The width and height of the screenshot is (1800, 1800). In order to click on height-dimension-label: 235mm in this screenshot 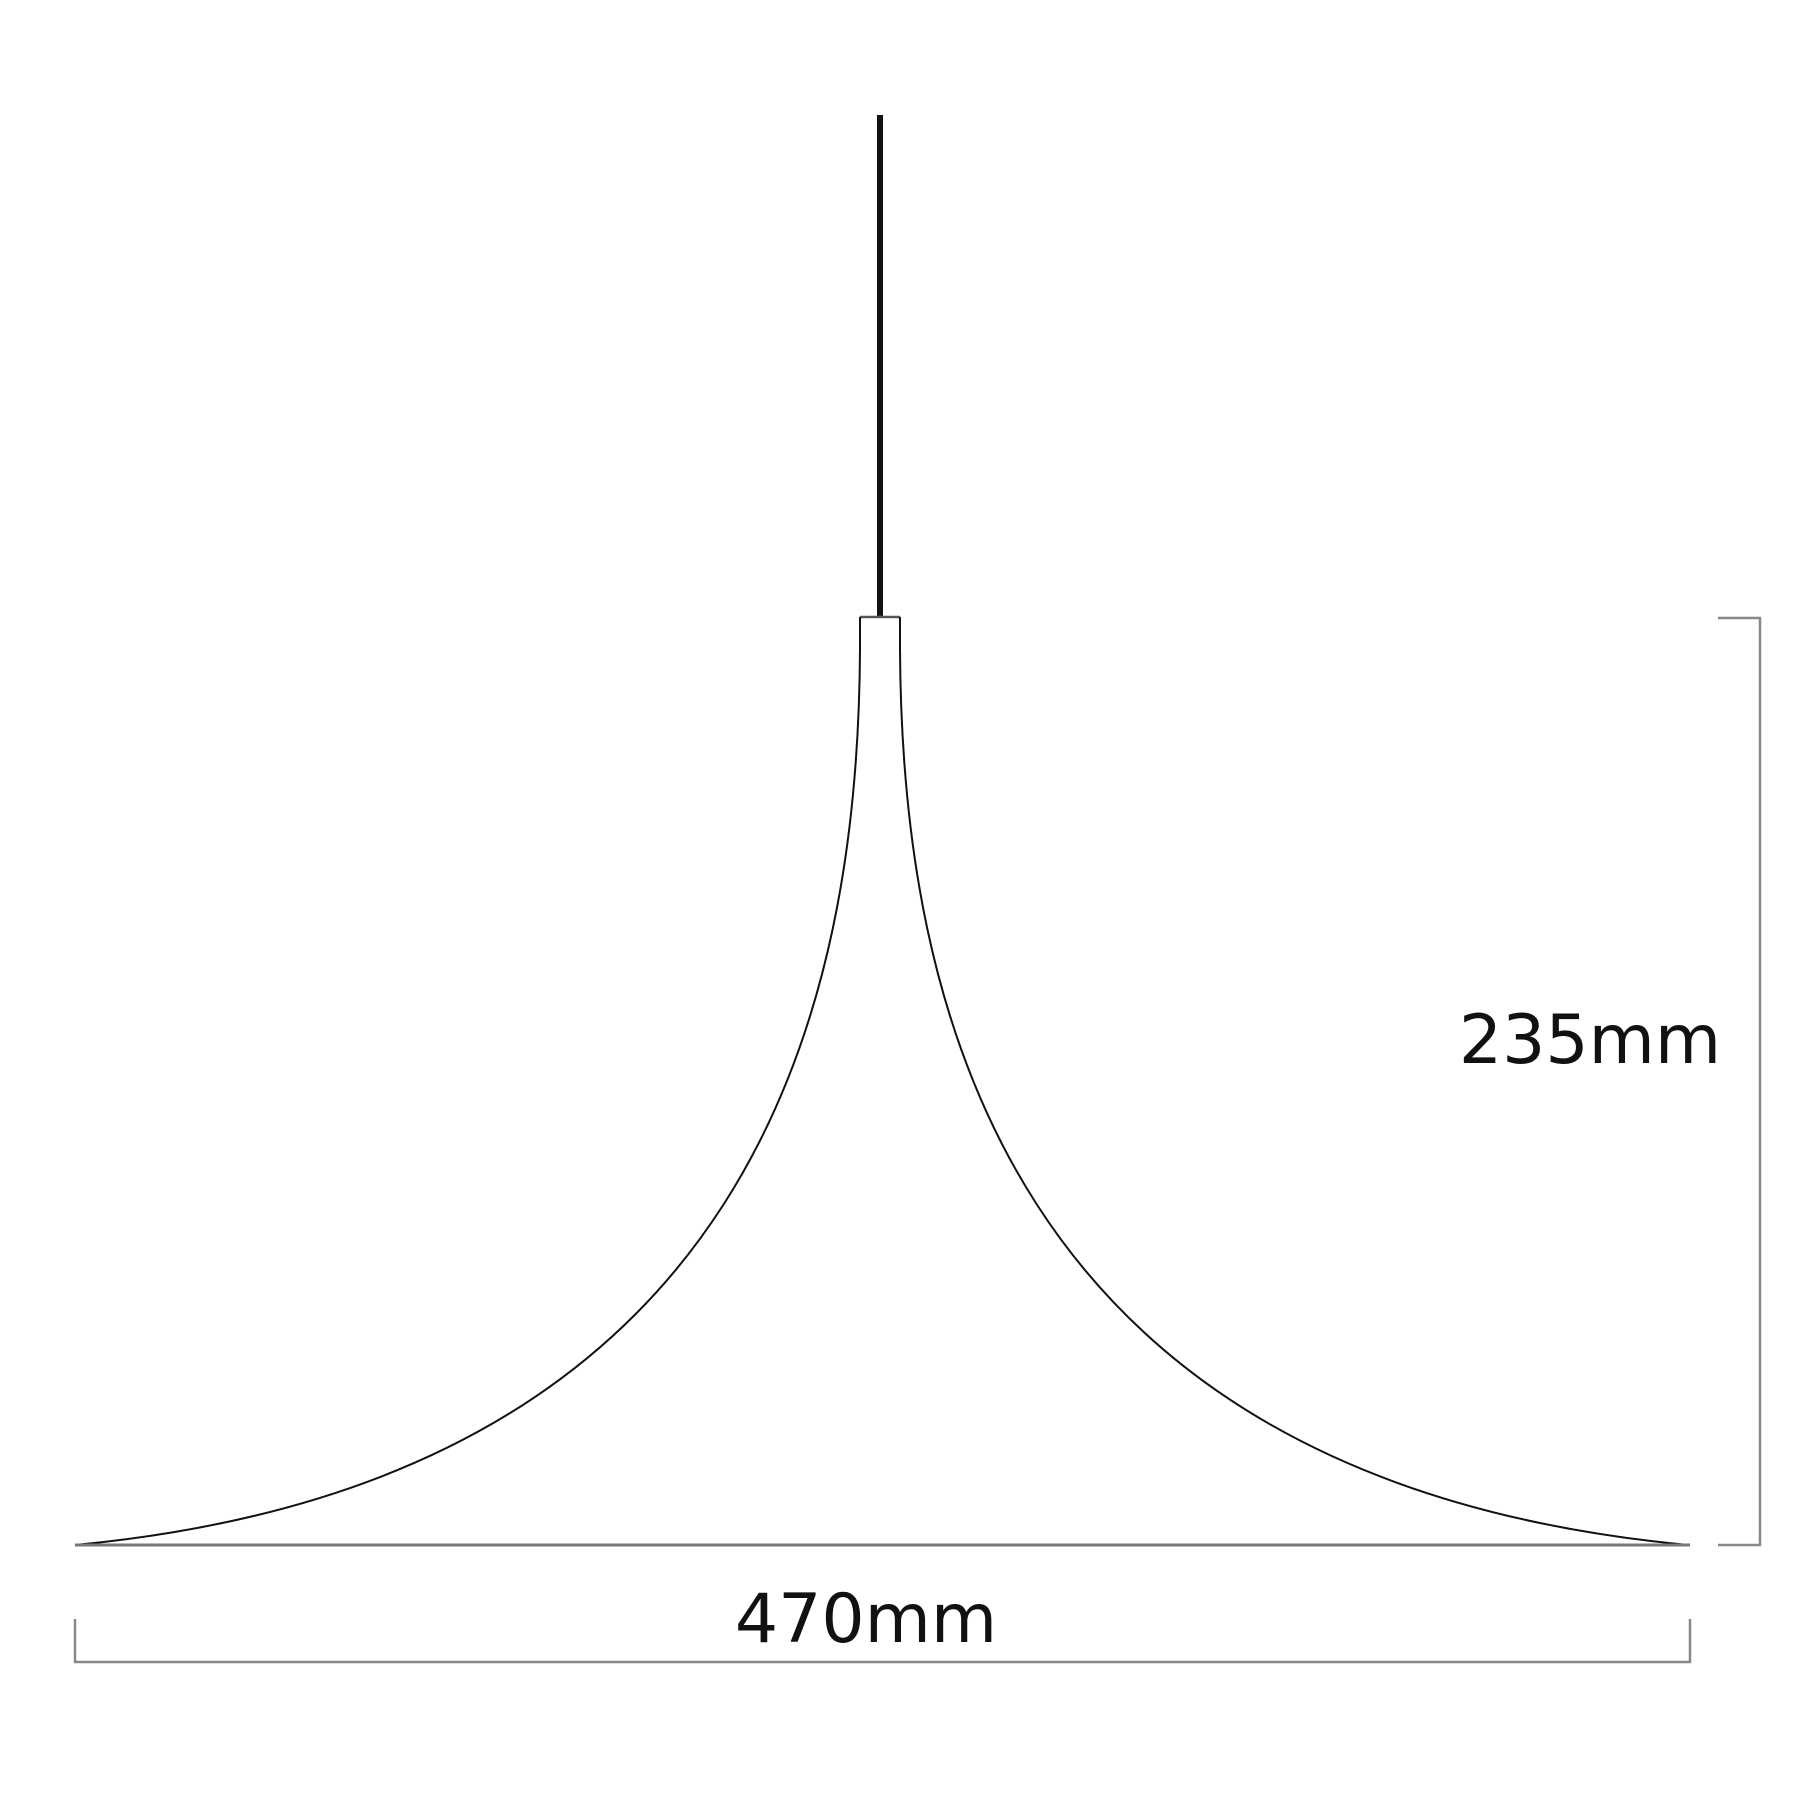, I will do `click(1590, 1040)`.